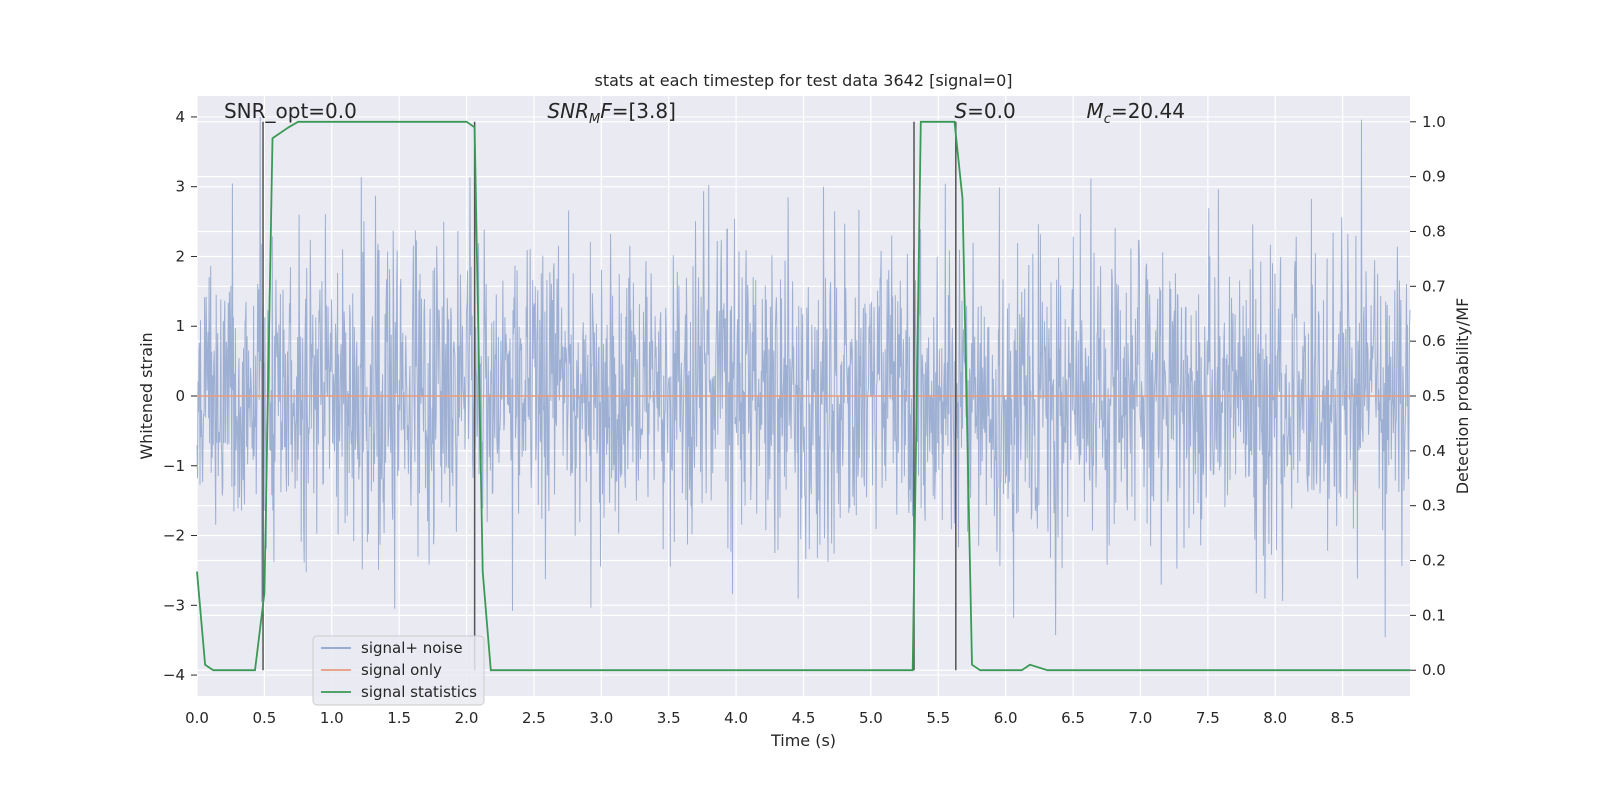  Describe the element at coordinates (1006, 718) in the screenshot. I see `x-tick-label: 6.0` at that location.